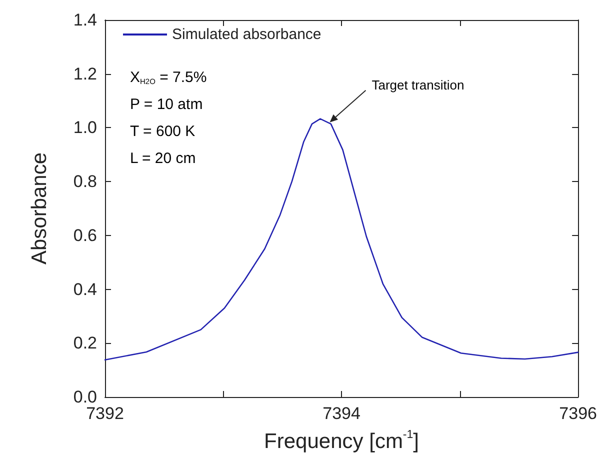 This screenshot has height=469, width=608. Describe the element at coordinates (166, 104) in the screenshot. I see `annotation: P = 10 atm` at that location.